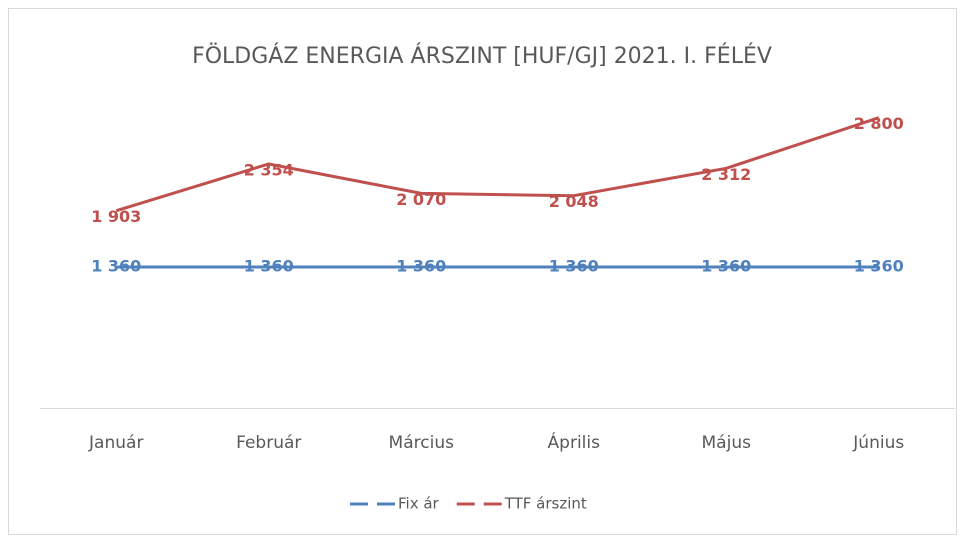 This screenshot has width=965, height=536. Describe the element at coordinates (574, 201) in the screenshot. I see `data-label: 2 048` at that location.